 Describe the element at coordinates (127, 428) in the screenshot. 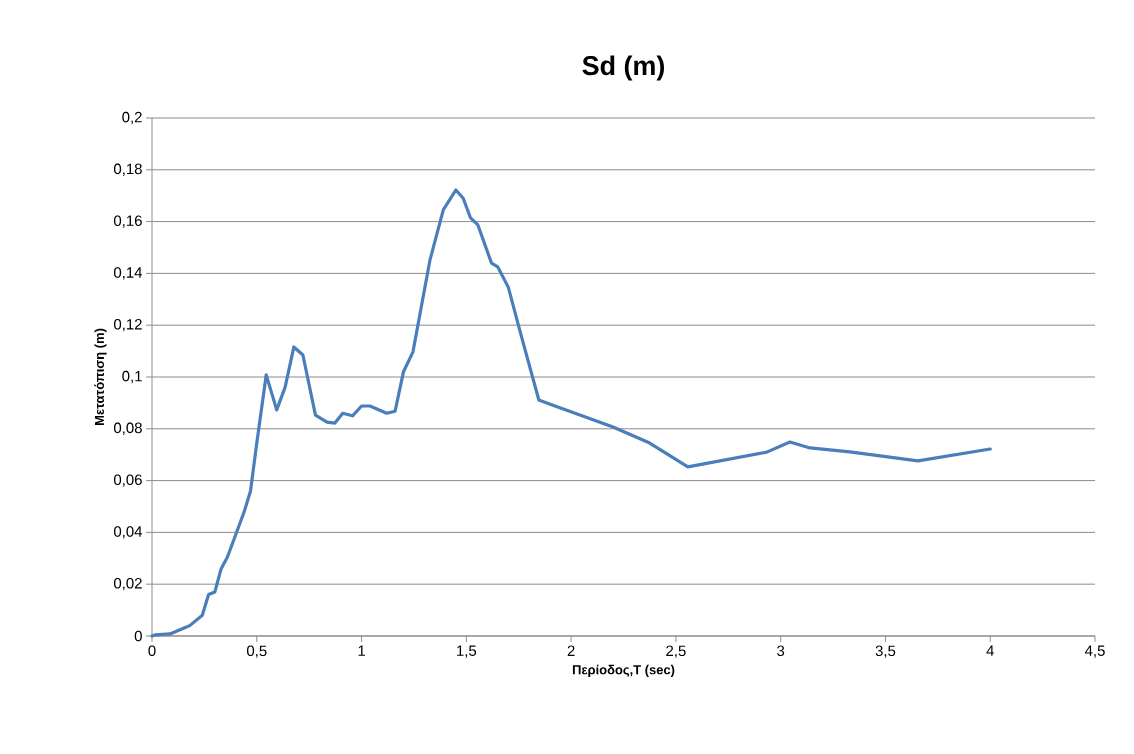

I see `y-tick-label: 0,08` at that location.